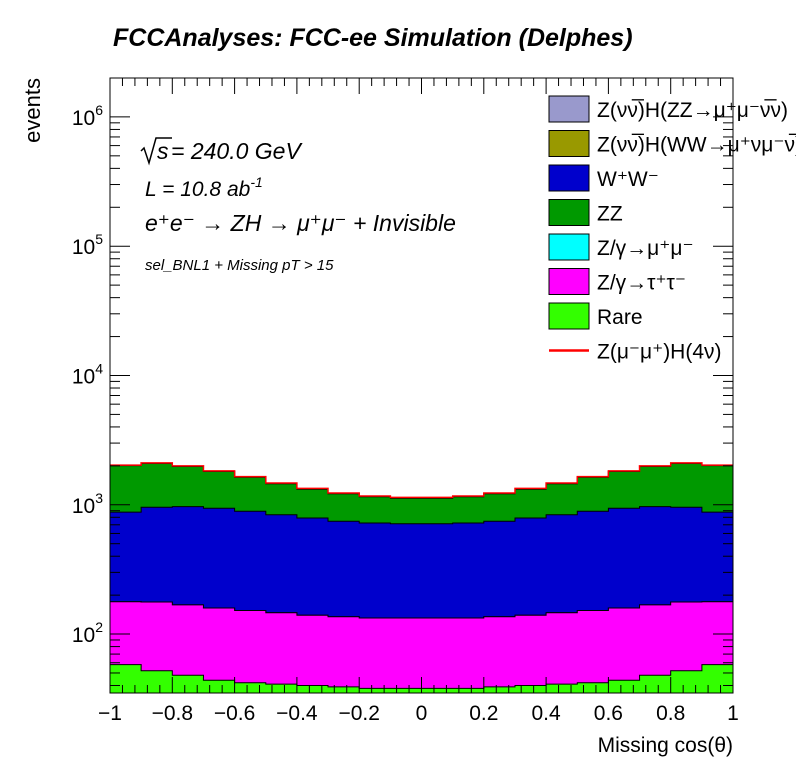  What do you see at coordinates (483, 713) in the screenshot?
I see `x-tick-label: 0.2` at bounding box center [483, 713].